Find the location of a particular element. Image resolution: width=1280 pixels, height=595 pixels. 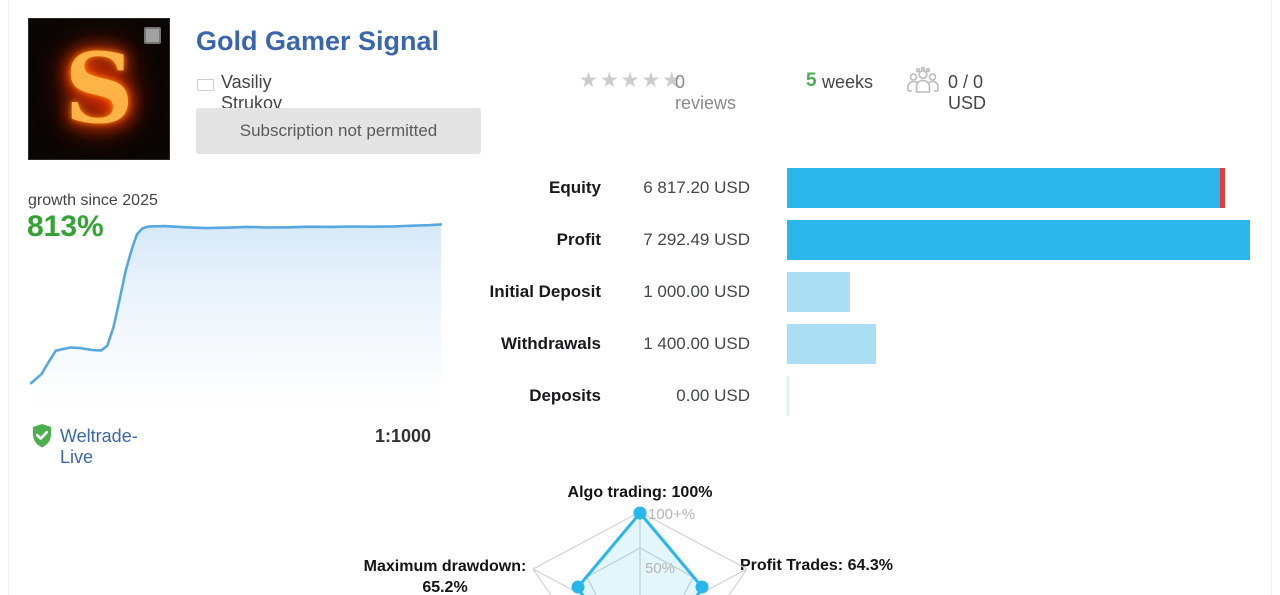

growth-percentage: 813% is located at coordinates (65, 226).